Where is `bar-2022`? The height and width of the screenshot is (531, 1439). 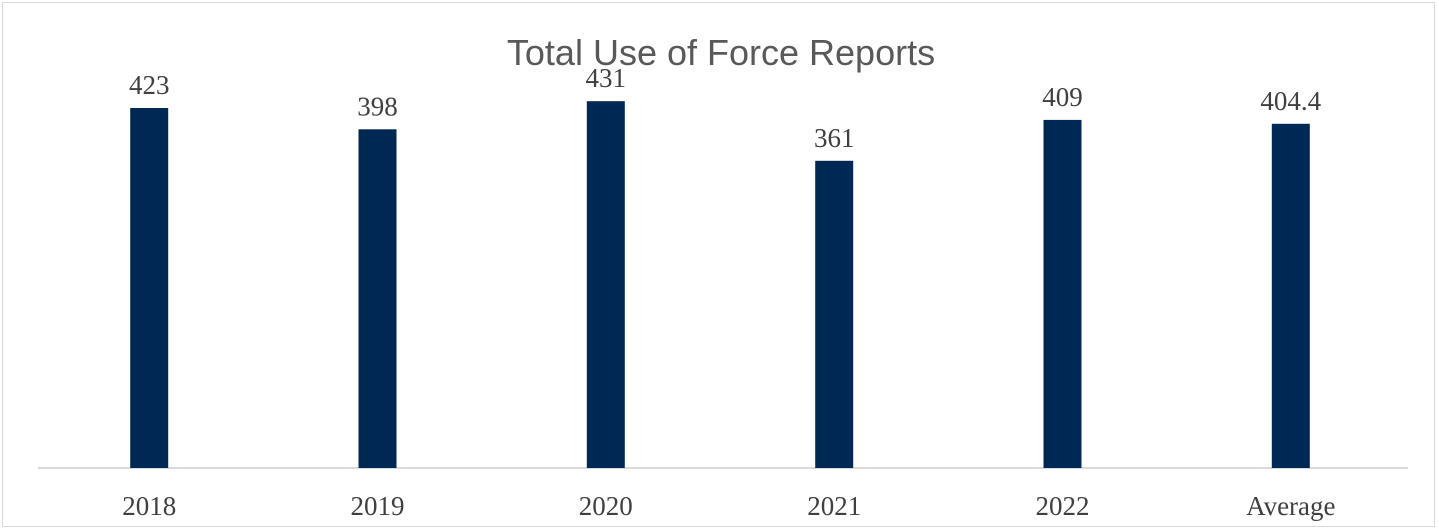 bar-2022 is located at coordinates (1062, 294).